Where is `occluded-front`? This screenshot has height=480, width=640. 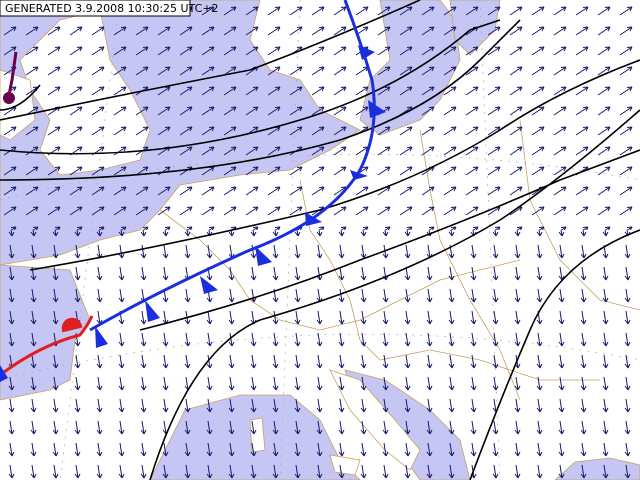 occluded-front is located at coordinates (10, 77).